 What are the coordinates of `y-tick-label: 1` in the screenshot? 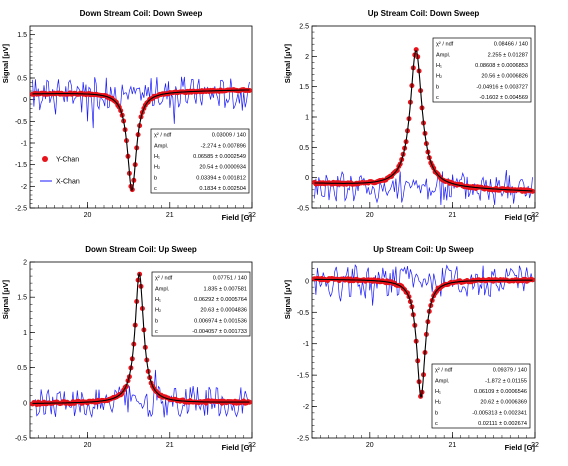 It's located at (307, 118).